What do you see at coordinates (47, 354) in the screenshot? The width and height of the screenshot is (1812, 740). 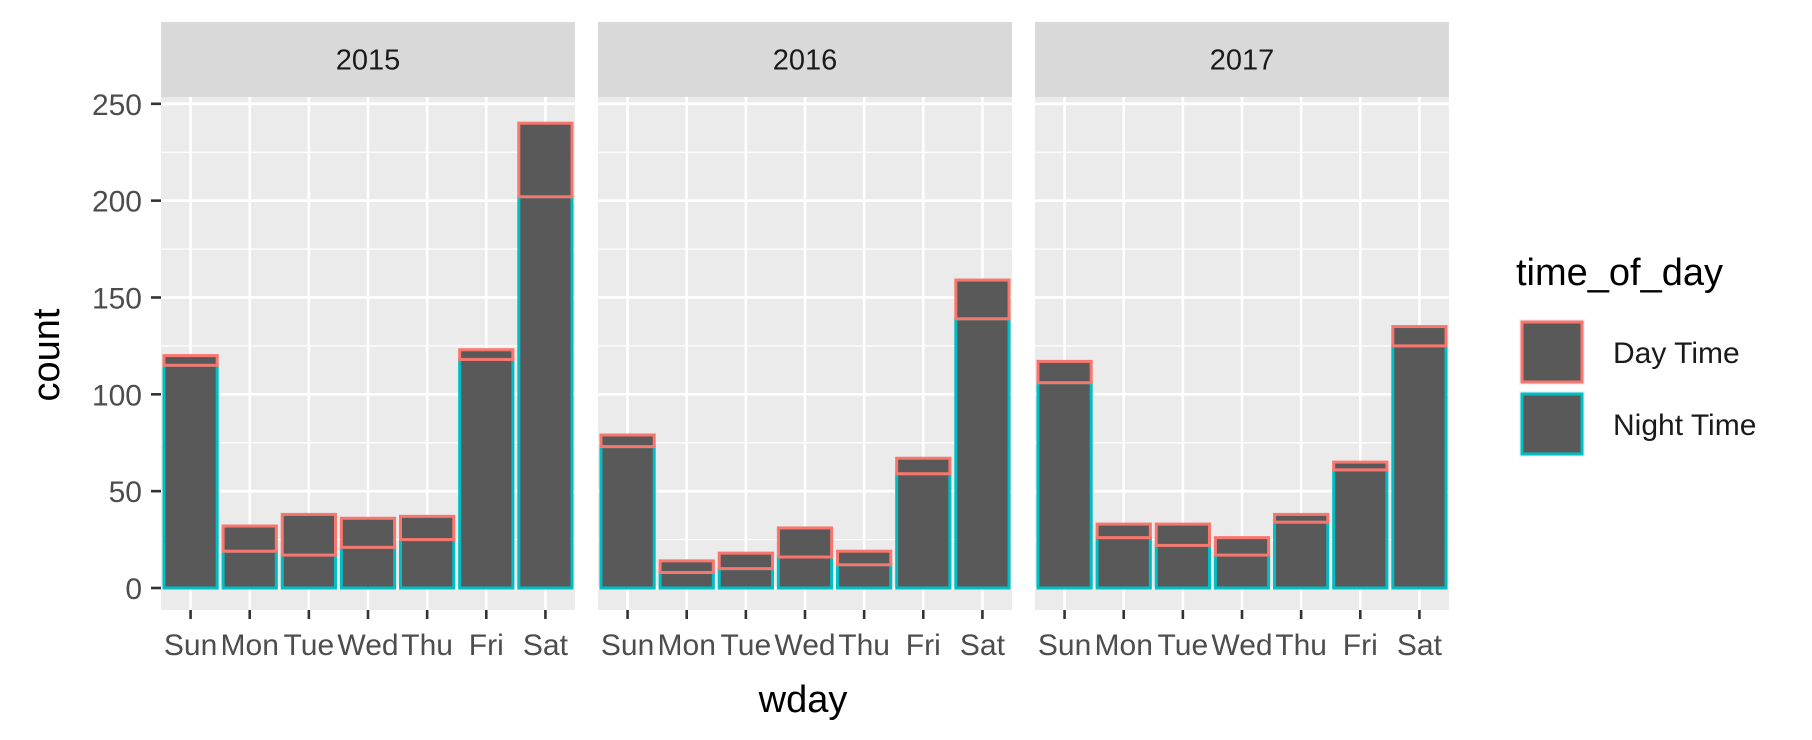 I see `y-axis-title: count` at bounding box center [47, 354].